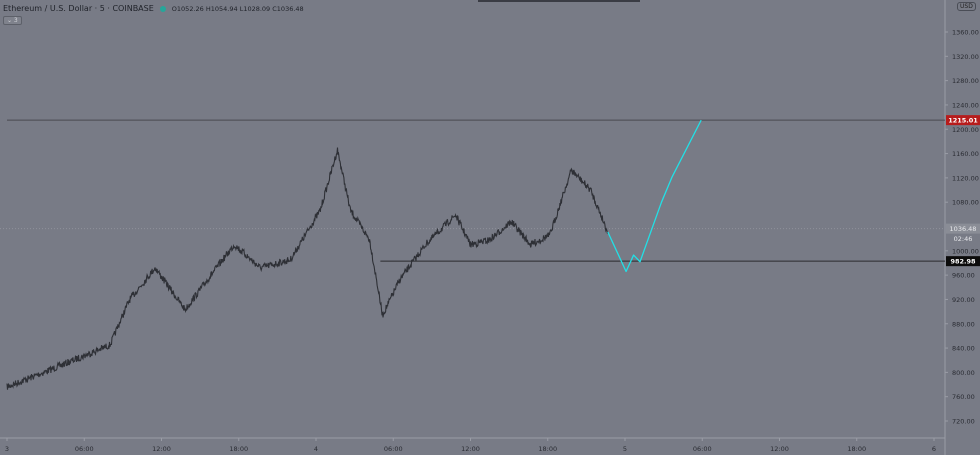 This screenshot has height=455, width=980. What do you see at coordinates (559, 1) in the screenshot?
I see `top-toolbar-handle` at bounding box center [559, 1].